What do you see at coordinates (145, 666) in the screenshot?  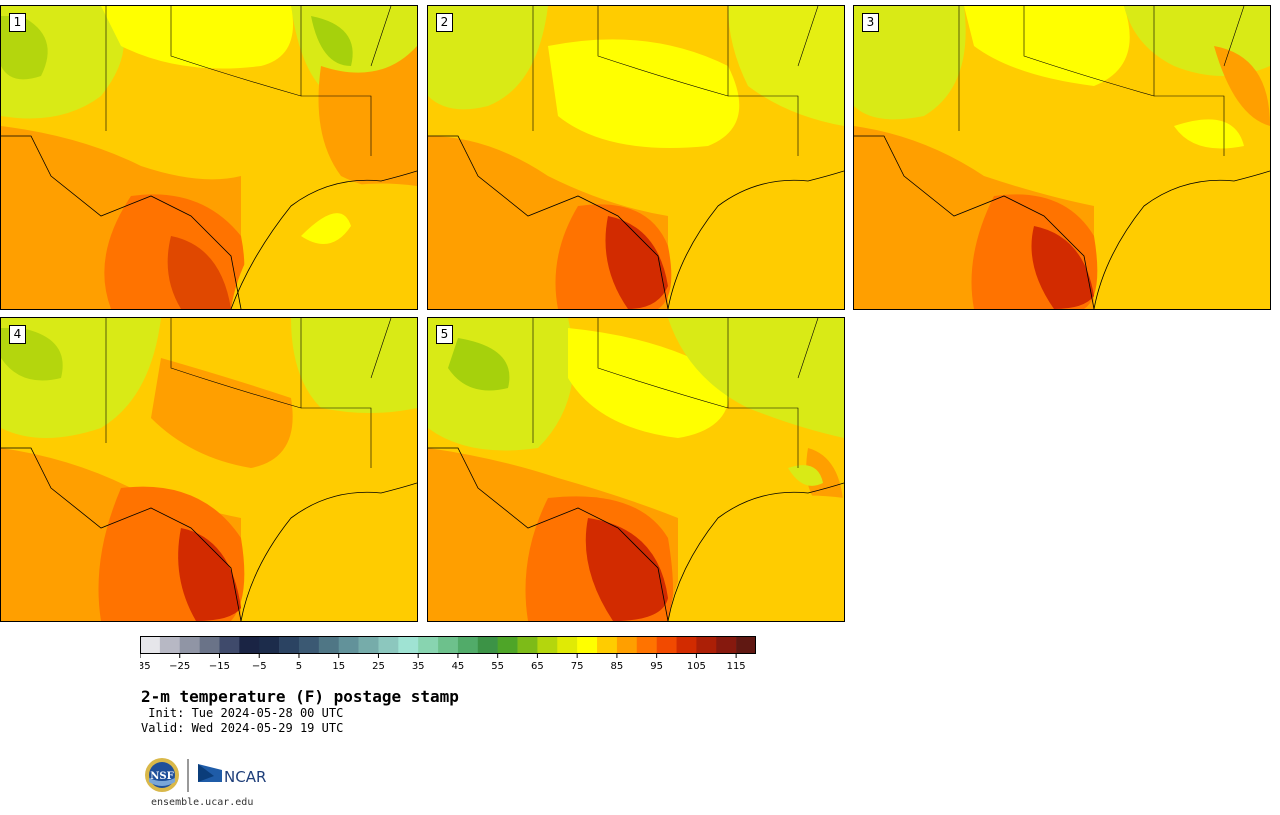 I see `colorbar-tick-label: −35` at bounding box center [145, 666].